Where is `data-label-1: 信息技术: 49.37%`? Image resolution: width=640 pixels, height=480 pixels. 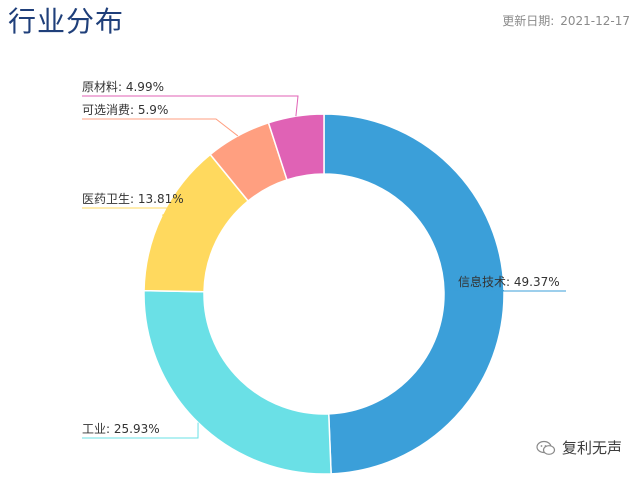 data-label-1: 信息技术: 49.37% is located at coordinates (509, 281).